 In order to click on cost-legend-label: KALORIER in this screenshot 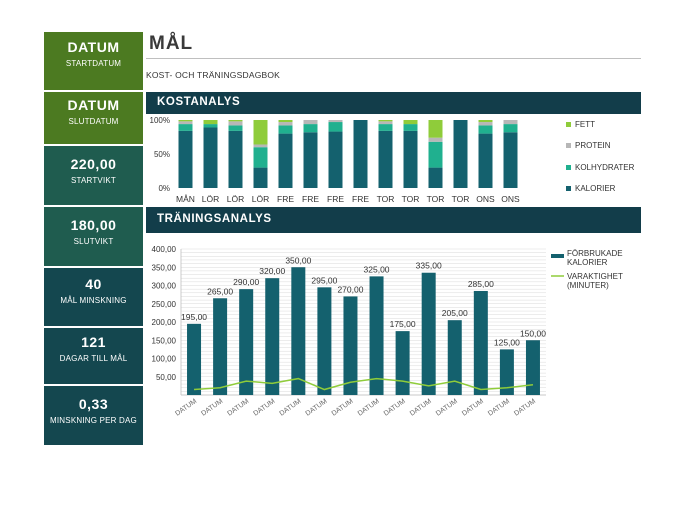, I will do `click(595, 188)`.